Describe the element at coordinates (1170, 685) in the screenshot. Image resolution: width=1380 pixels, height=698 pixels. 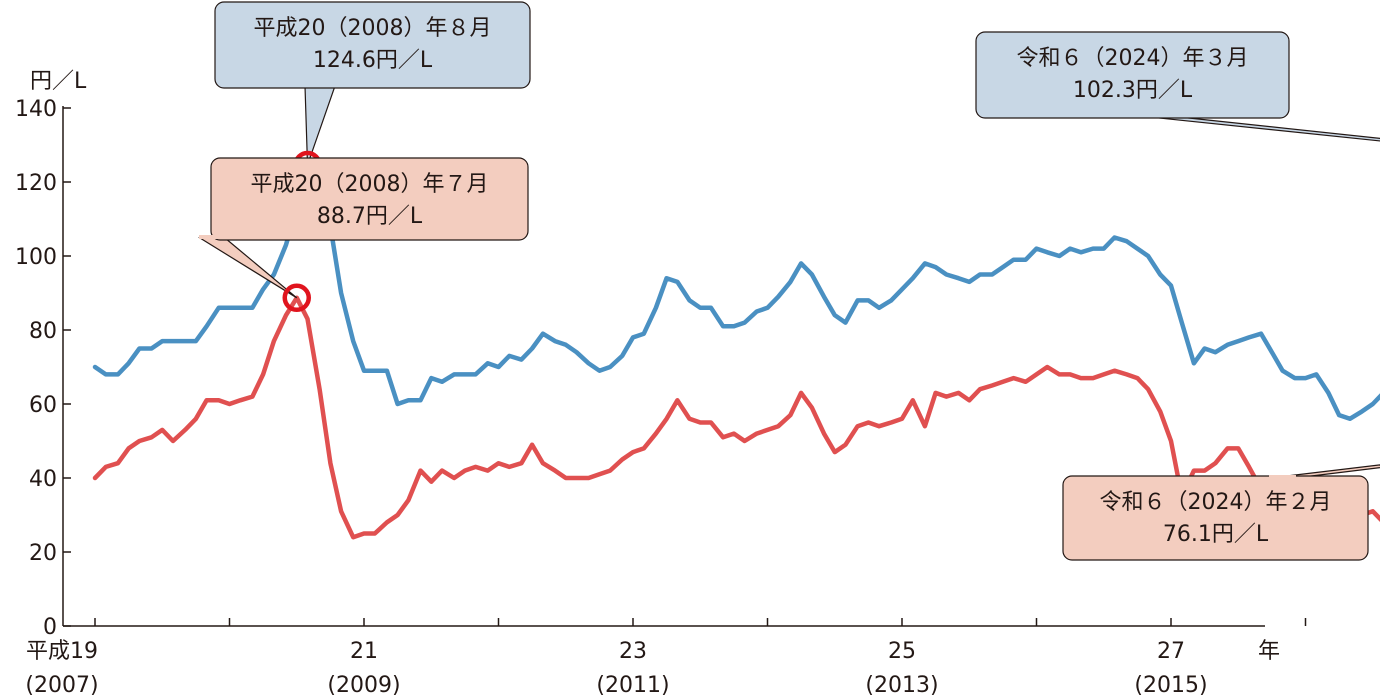
I see `x-tick-sublabel: (2015)` at that location.